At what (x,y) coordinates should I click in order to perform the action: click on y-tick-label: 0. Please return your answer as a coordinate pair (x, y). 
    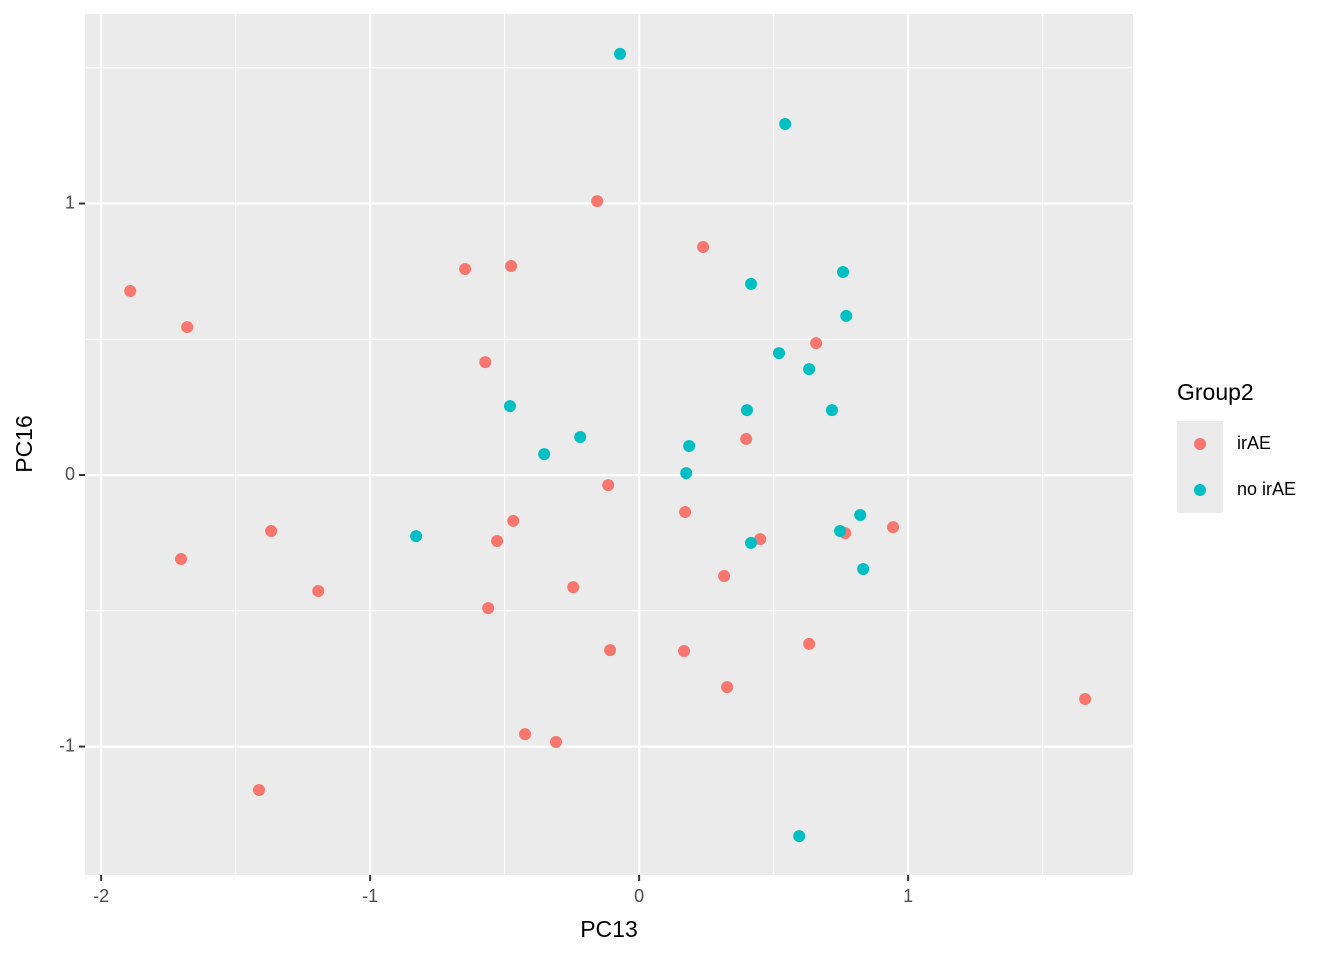
    Looking at the image, I should click on (70, 474).